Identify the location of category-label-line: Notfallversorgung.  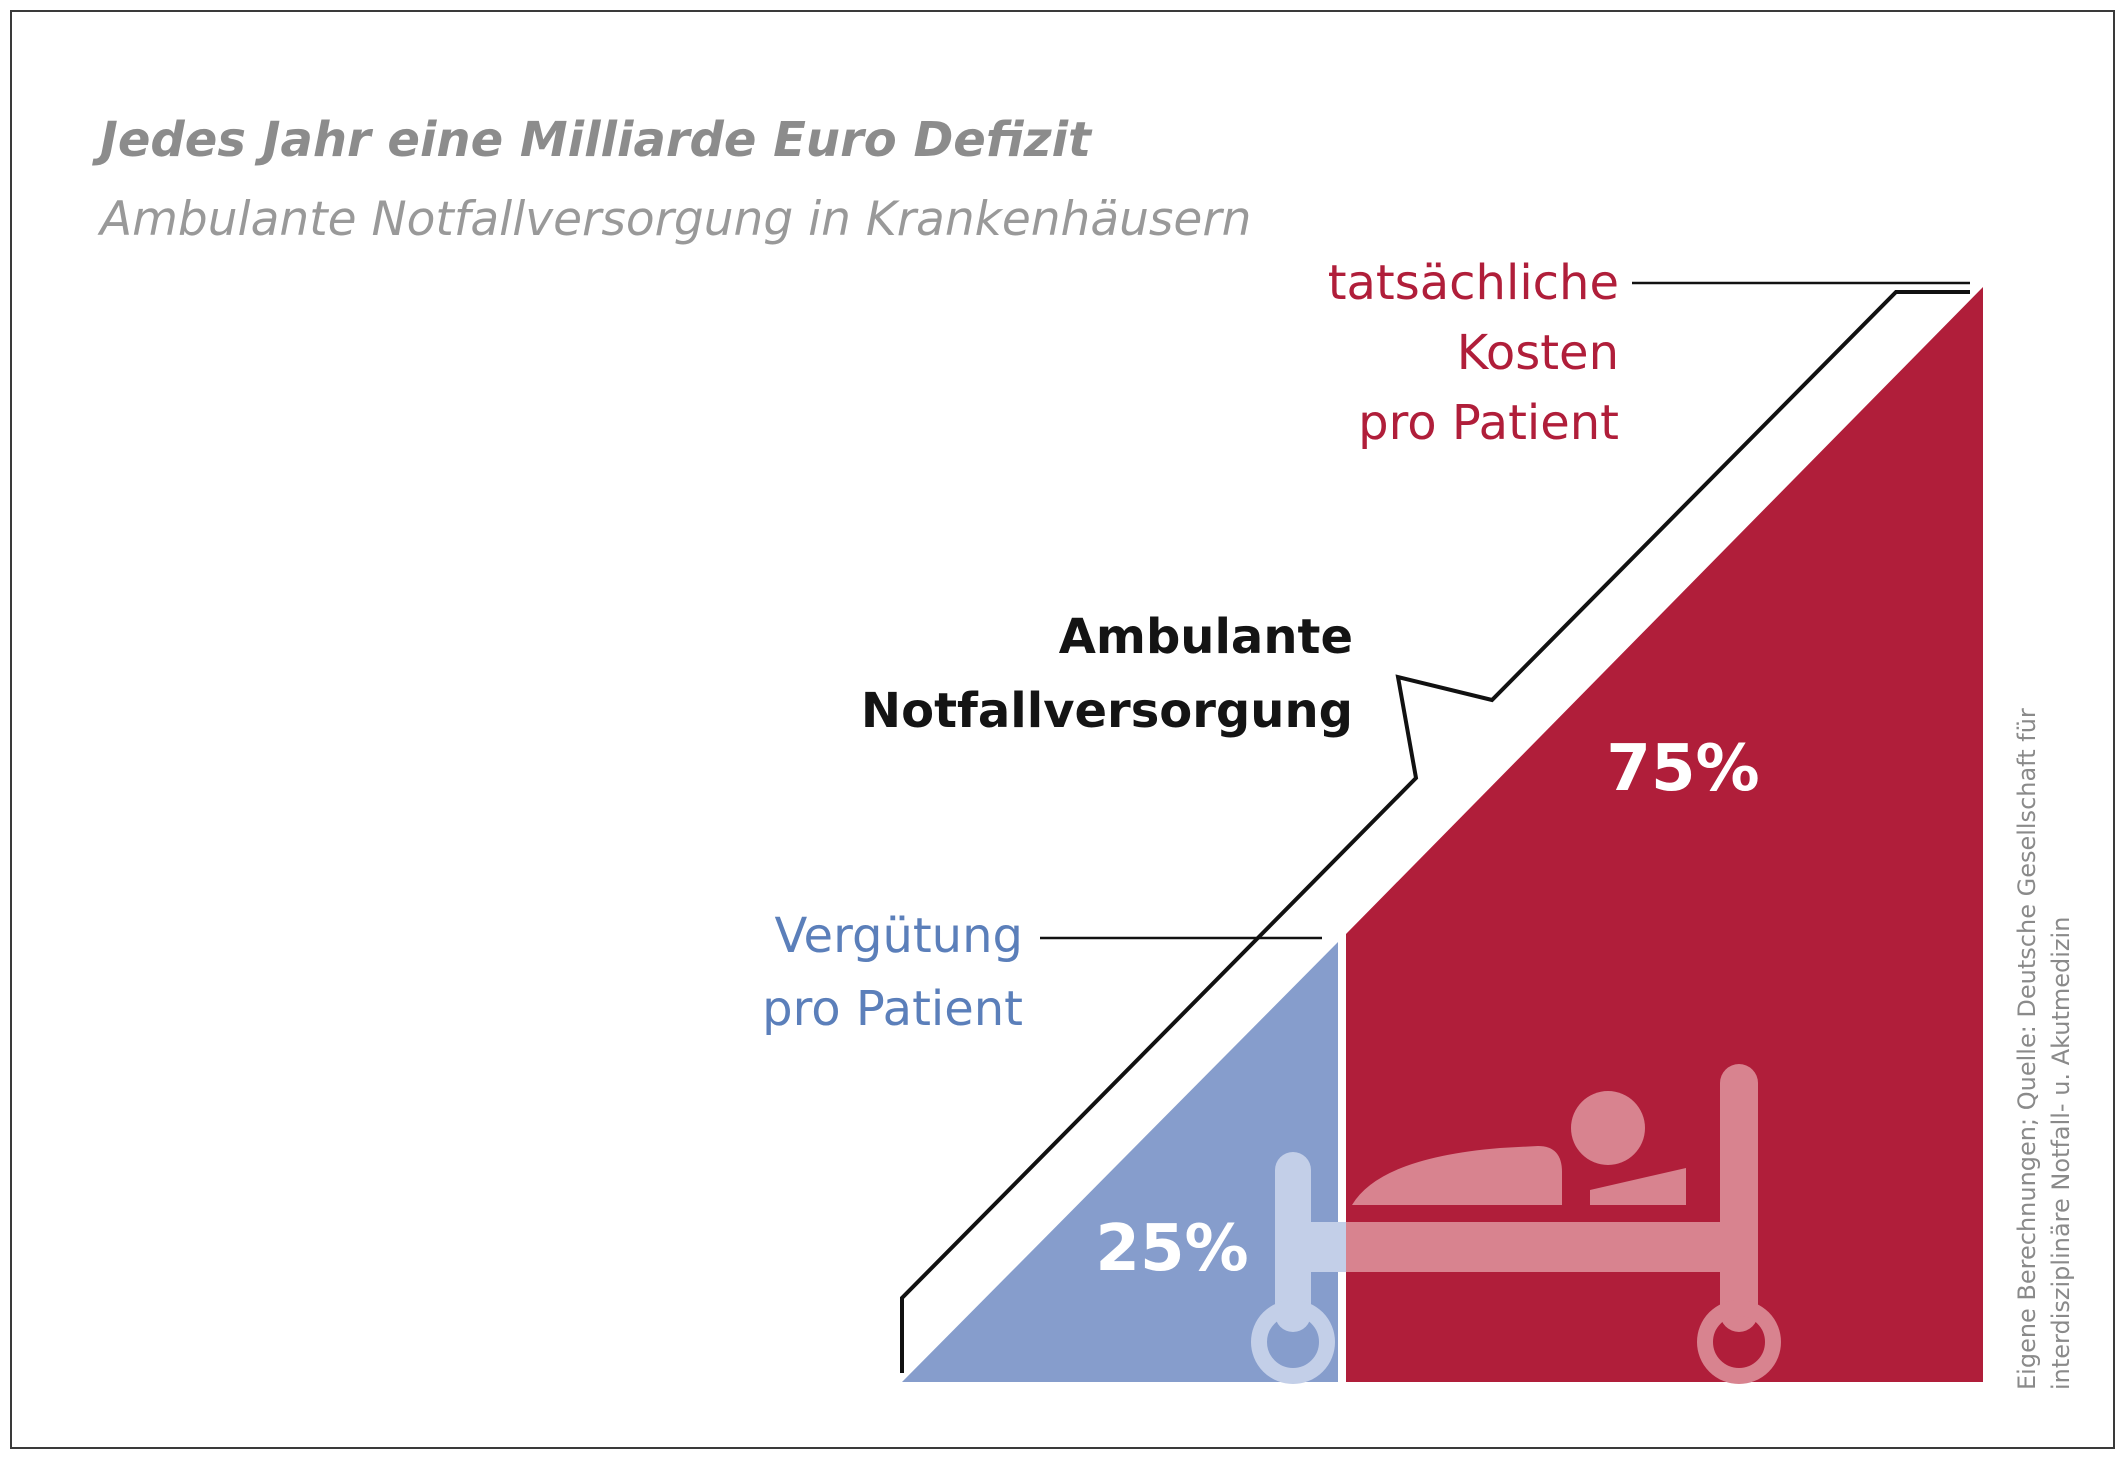
(1106, 711).